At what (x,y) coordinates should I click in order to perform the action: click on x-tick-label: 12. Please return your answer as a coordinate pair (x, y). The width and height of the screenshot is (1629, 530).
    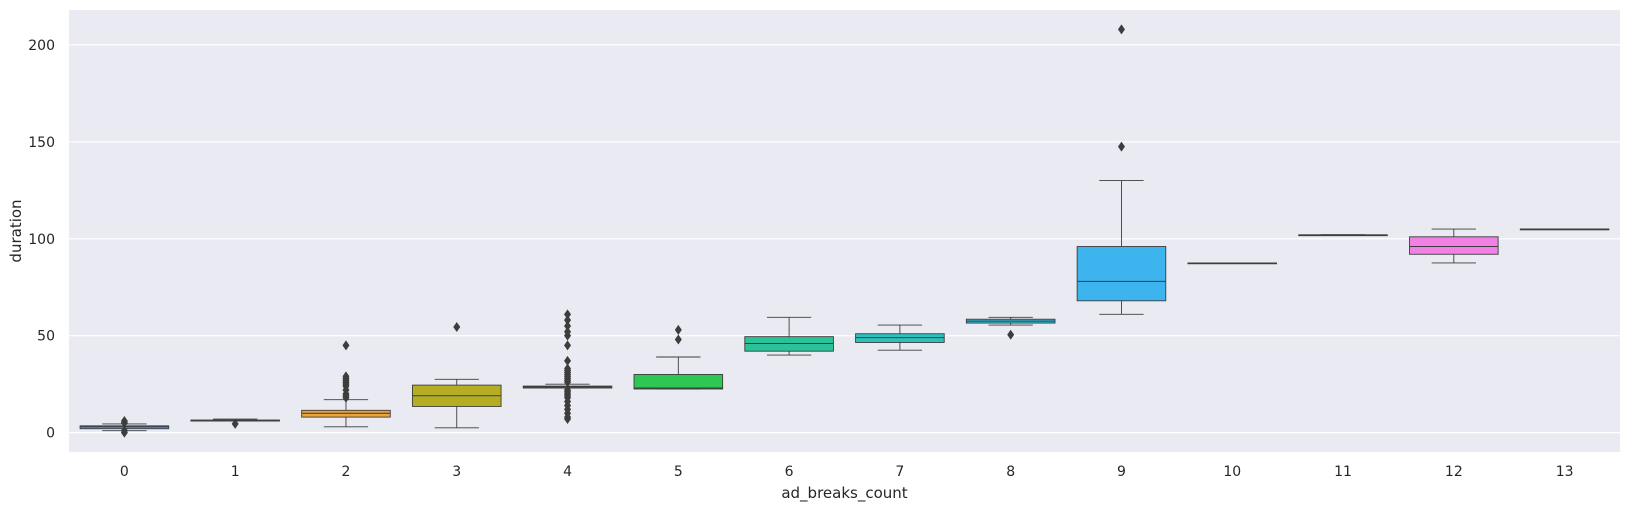
    Looking at the image, I should click on (1454, 472).